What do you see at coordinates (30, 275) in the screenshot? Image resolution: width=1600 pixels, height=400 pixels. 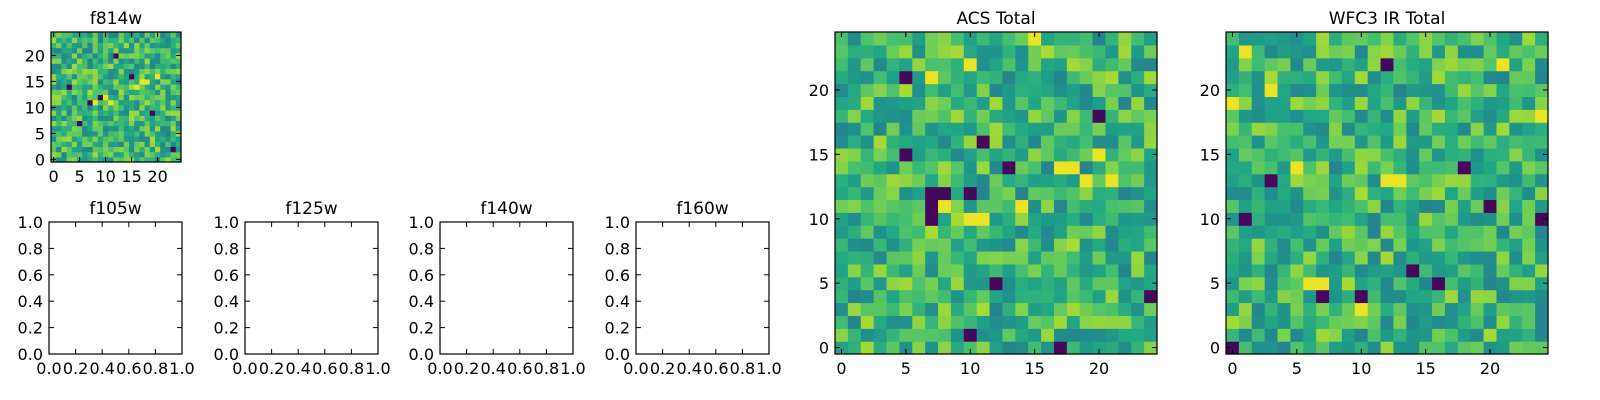 I see `y-tick-label: 0.6` at bounding box center [30, 275].